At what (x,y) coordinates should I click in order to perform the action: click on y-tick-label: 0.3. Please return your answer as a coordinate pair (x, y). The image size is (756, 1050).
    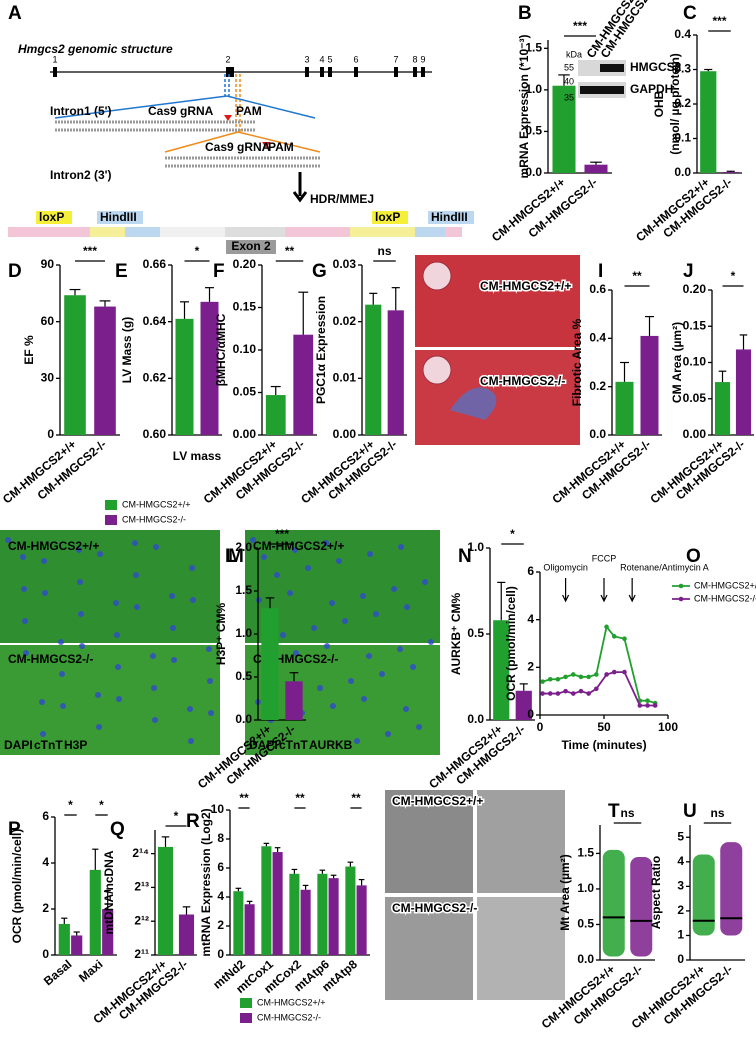
    Looking at the image, I should click on (682, 69).